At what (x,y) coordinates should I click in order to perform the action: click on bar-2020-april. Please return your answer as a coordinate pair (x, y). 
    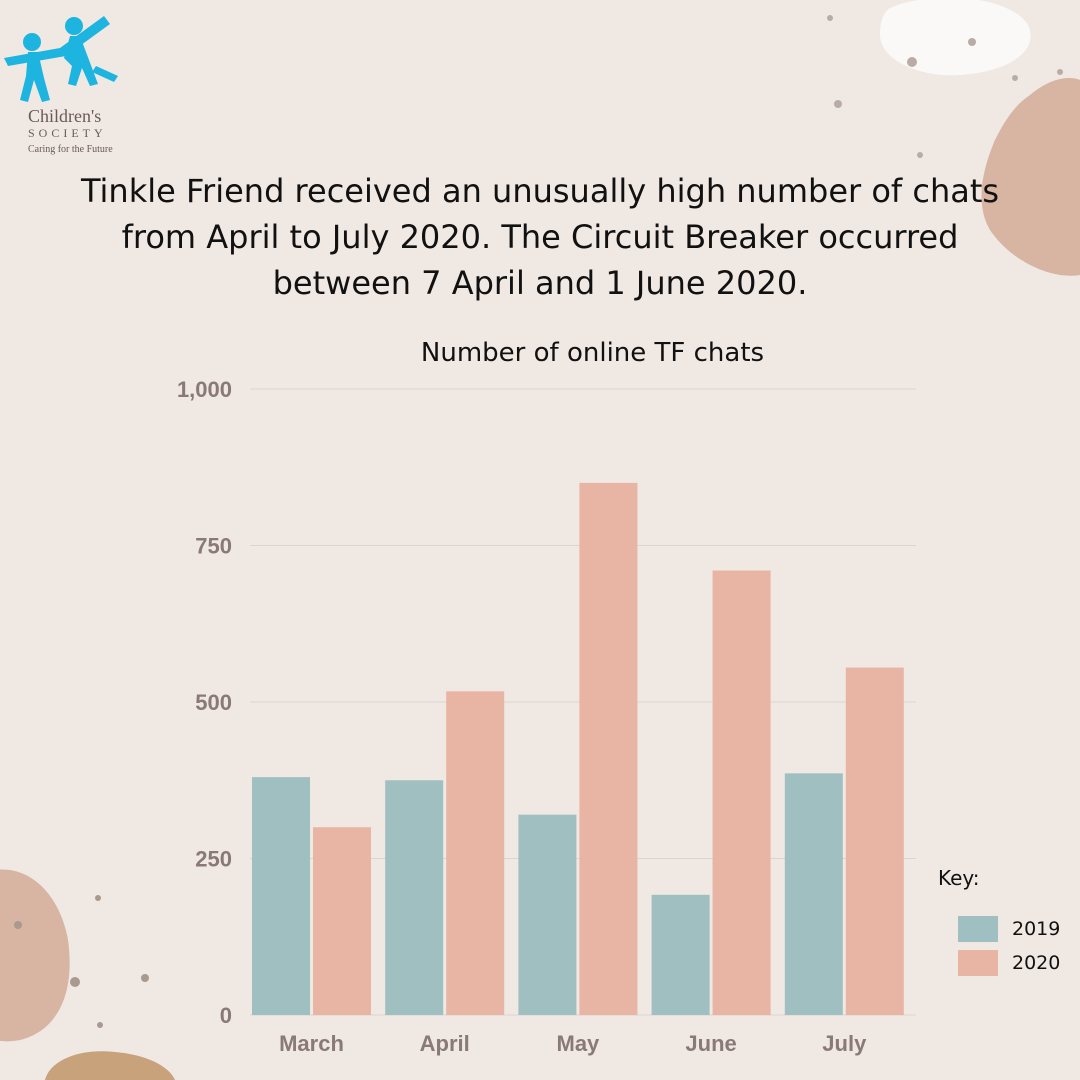
    Looking at the image, I should click on (475, 853).